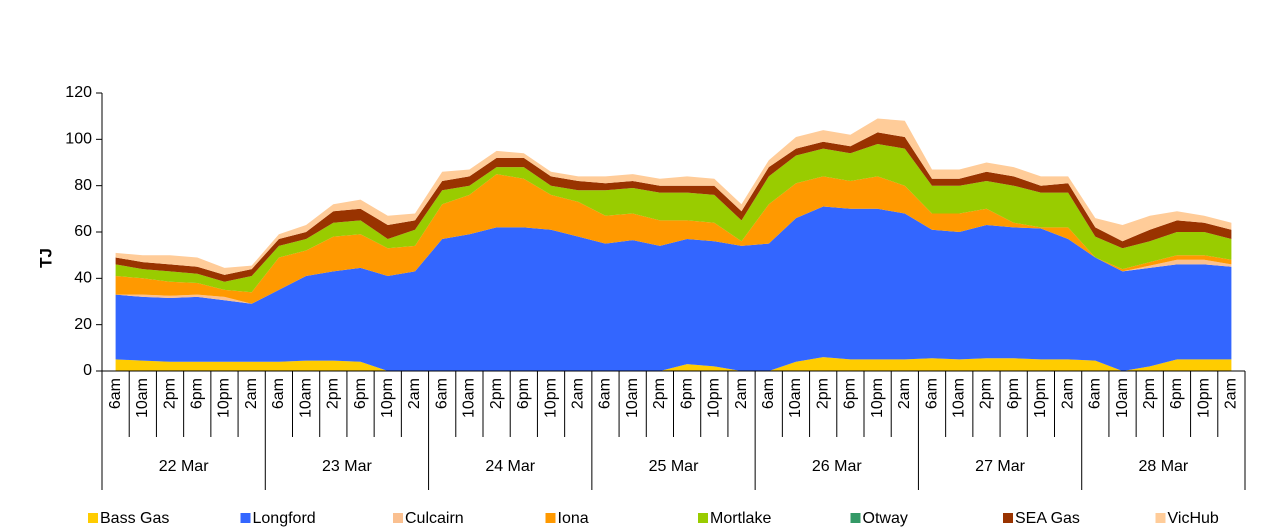 This screenshot has height=531, width=1264. Describe the element at coordinates (673, 364) in the screenshot. I see `area` at that location.